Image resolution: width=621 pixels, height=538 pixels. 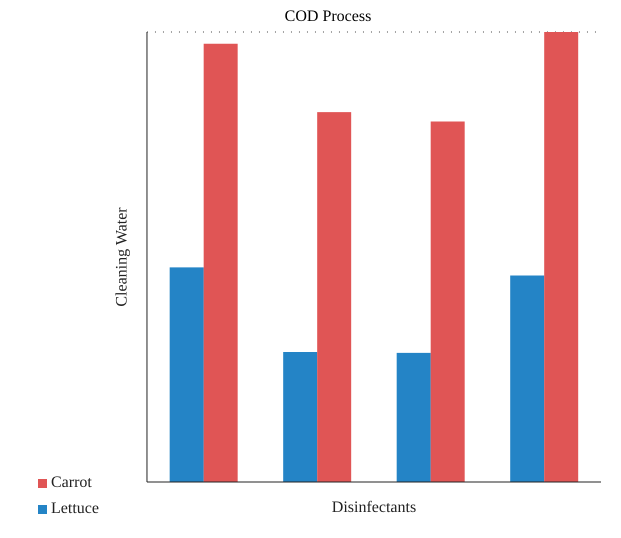 I want to click on legend-label: Lettuce, so click(x=75, y=508).